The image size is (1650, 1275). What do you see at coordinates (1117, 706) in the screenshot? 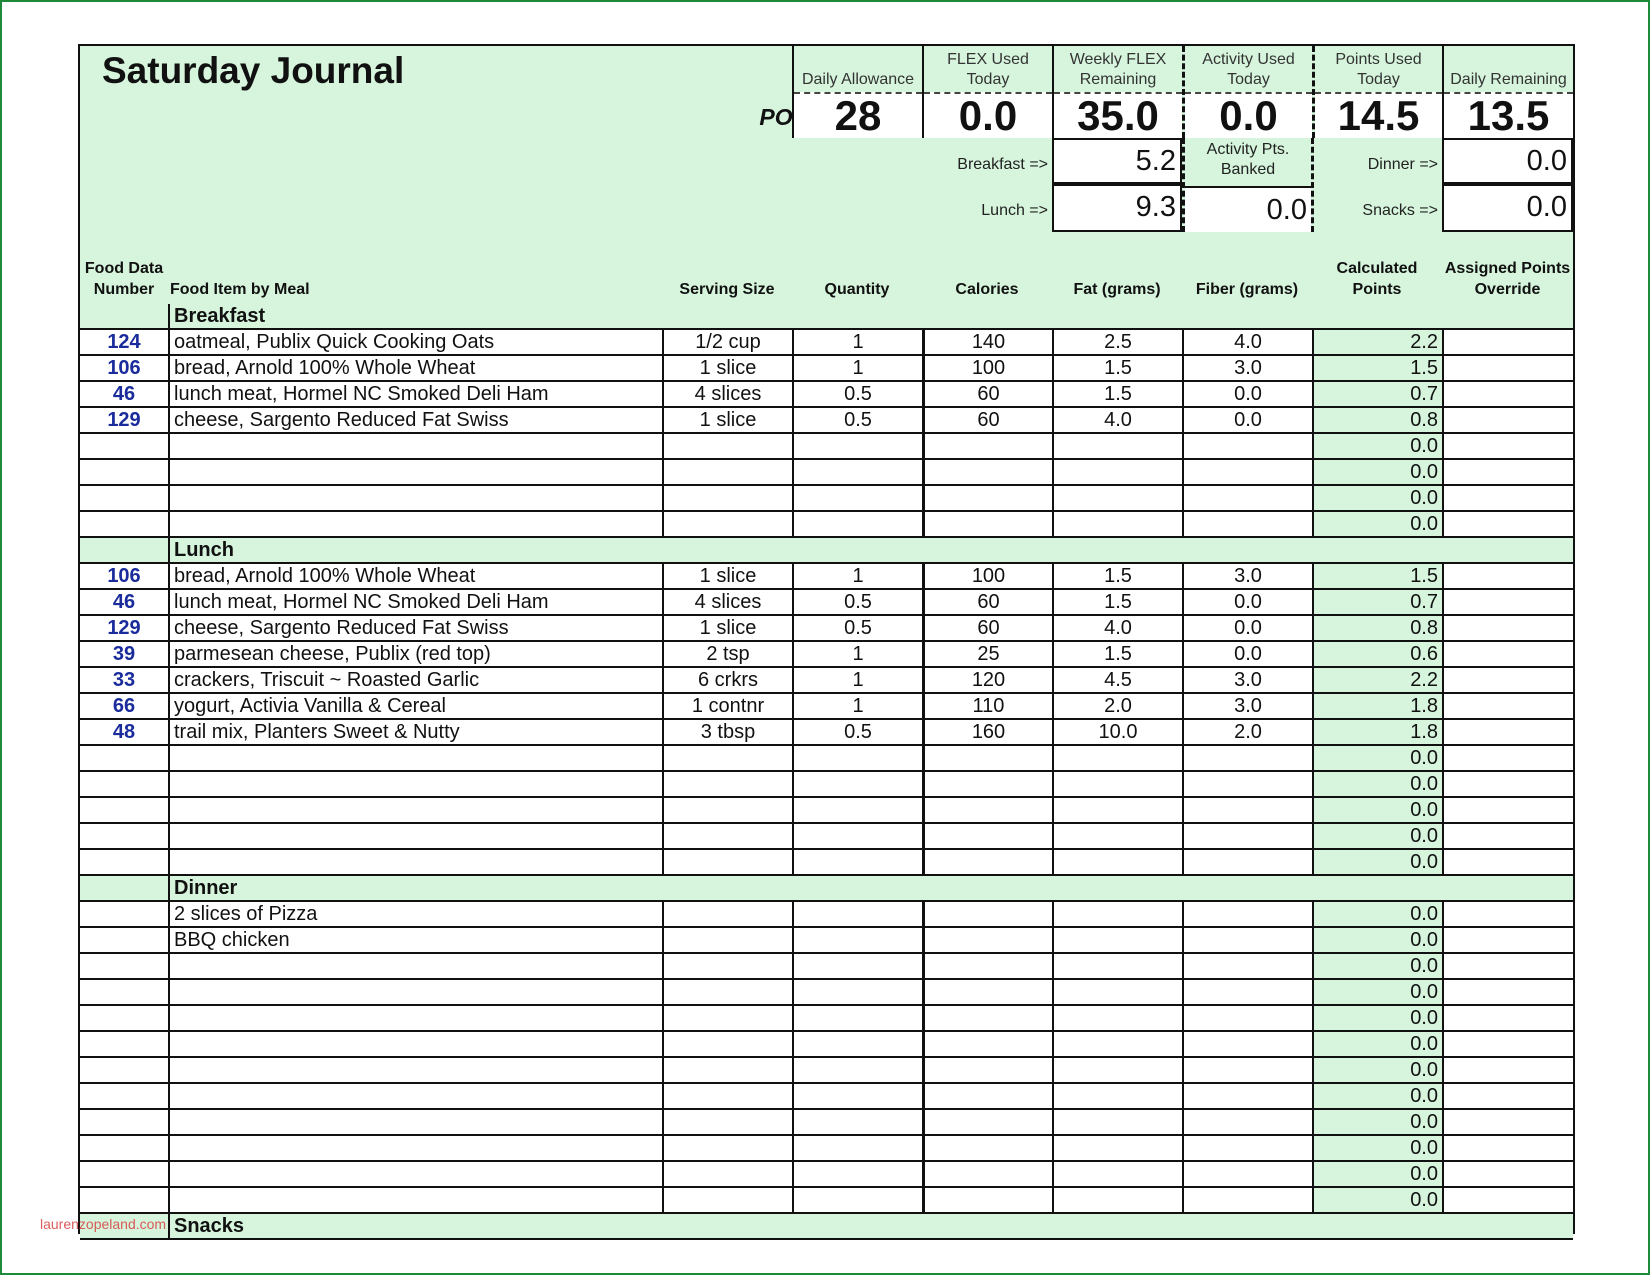
I see `fat-cell: 2.0` at bounding box center [1117, 706].